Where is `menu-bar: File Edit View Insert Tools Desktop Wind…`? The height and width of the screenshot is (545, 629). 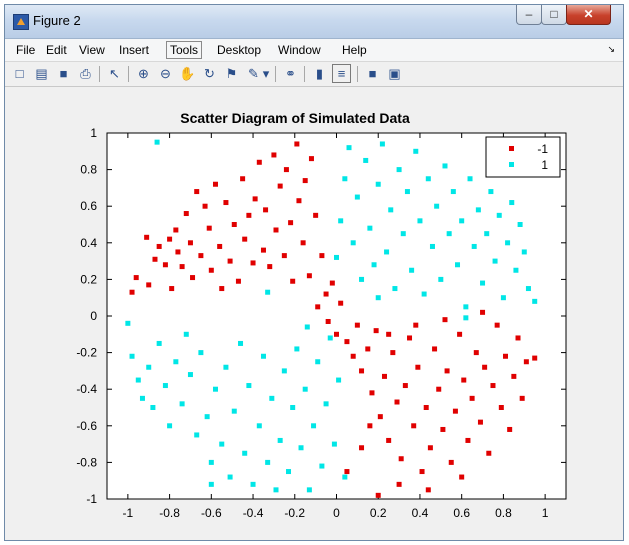
menu-bar: File Edit View Insert Tools Desktop Wind… is located at coordinates (314, 50).